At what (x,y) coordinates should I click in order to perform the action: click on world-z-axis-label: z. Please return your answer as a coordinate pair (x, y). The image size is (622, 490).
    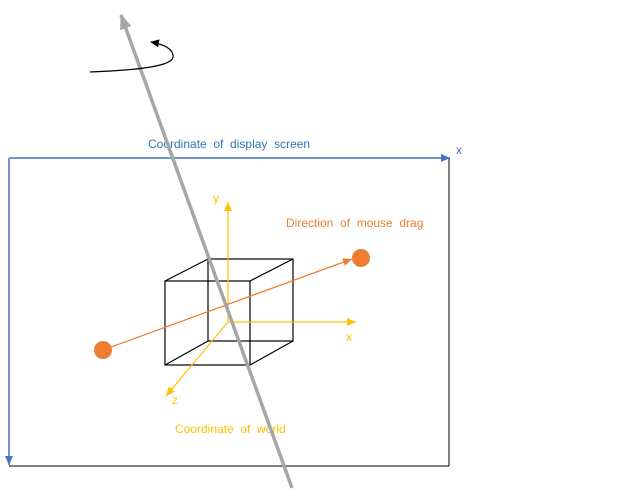
    Looking at the image, I should click on (175, 400).